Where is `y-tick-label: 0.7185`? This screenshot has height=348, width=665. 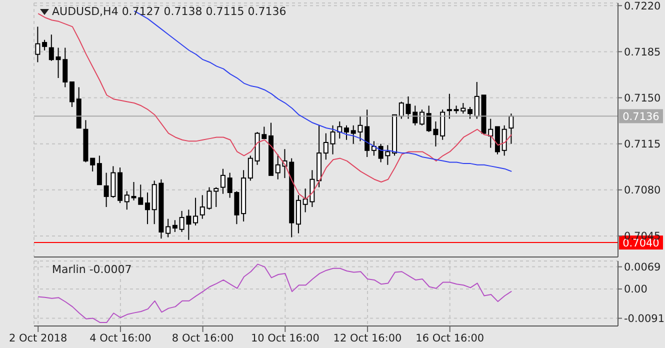 y-tick-label: 0.7185 is located at coordinates (642, 52).